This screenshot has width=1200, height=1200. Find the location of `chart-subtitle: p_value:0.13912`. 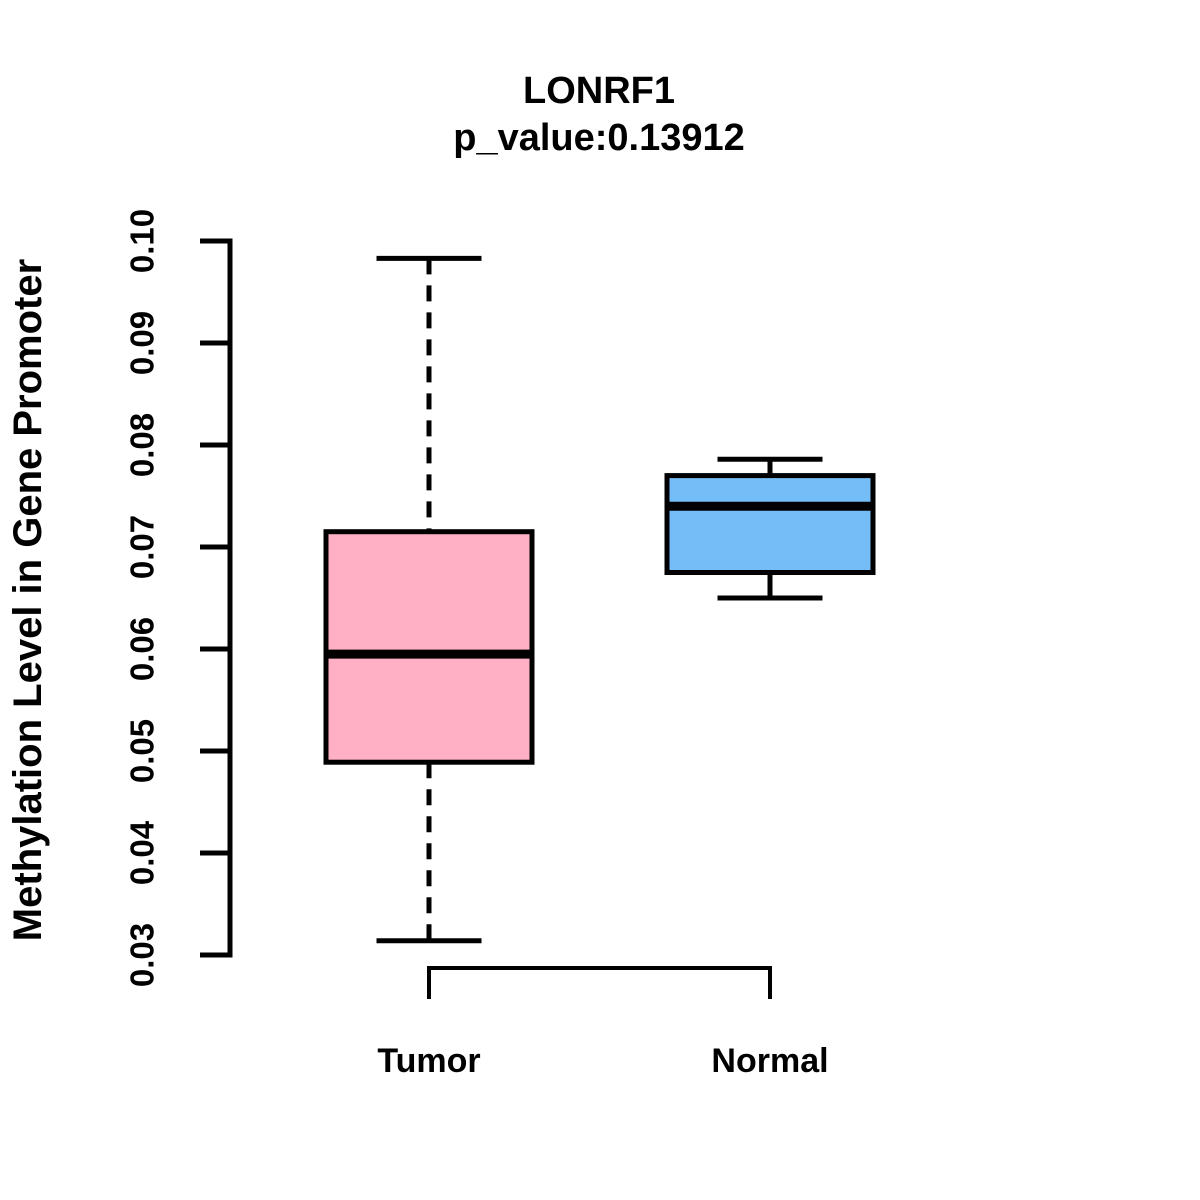

chart-subtitle: p_value:0.13912 is located at coordinates (599, 138).